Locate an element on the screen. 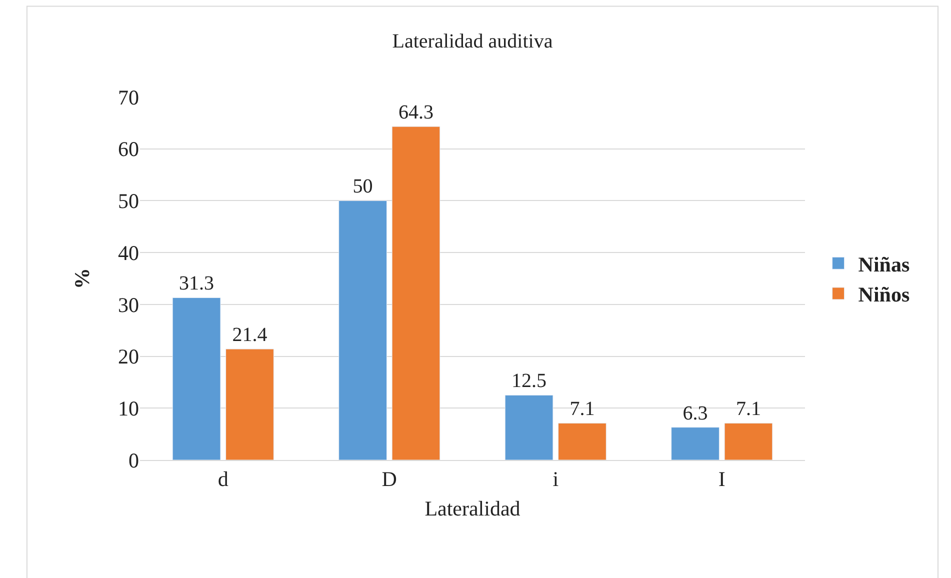  x-tick-label: D is located at coordinates (389, 479).